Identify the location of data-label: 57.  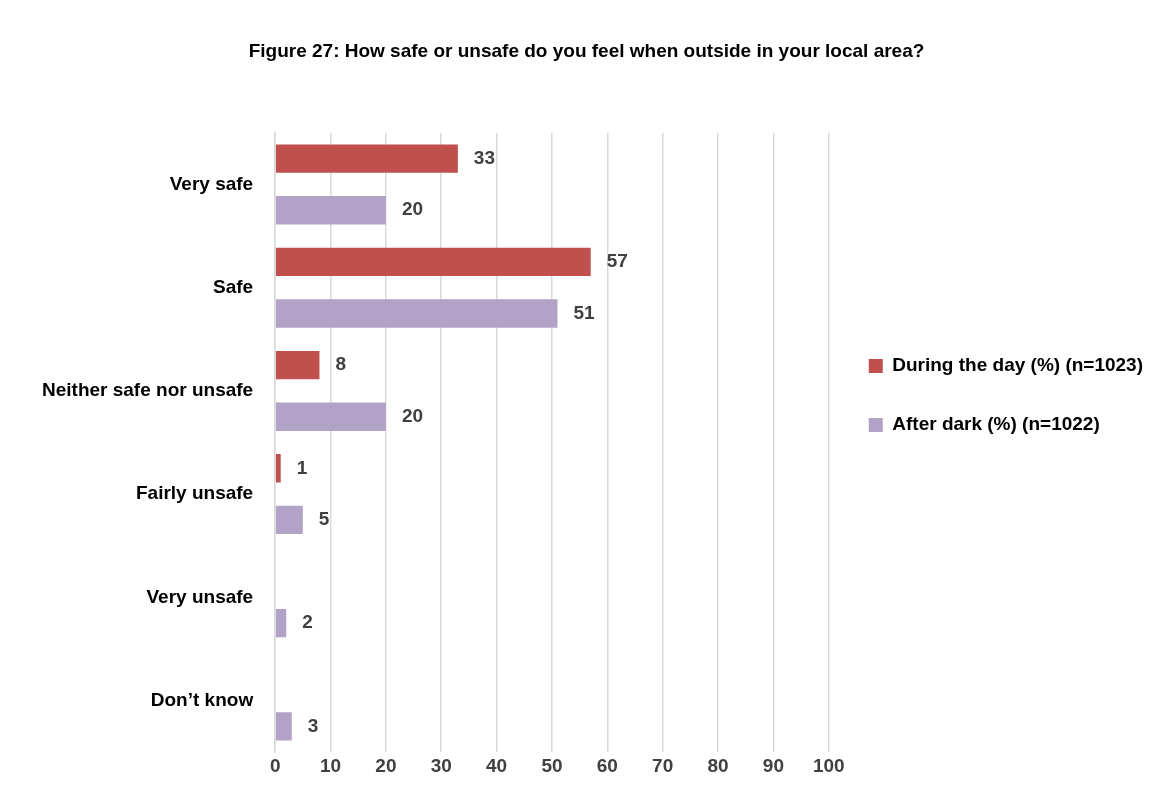
(617, 261).